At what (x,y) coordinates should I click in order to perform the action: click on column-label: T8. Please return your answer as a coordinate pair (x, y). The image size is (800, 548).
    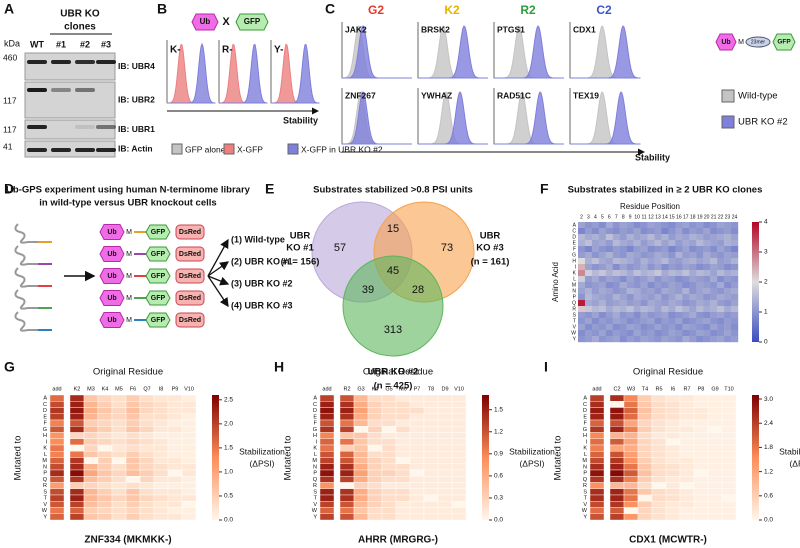
    Looking at the image, I should click on (431, 389).